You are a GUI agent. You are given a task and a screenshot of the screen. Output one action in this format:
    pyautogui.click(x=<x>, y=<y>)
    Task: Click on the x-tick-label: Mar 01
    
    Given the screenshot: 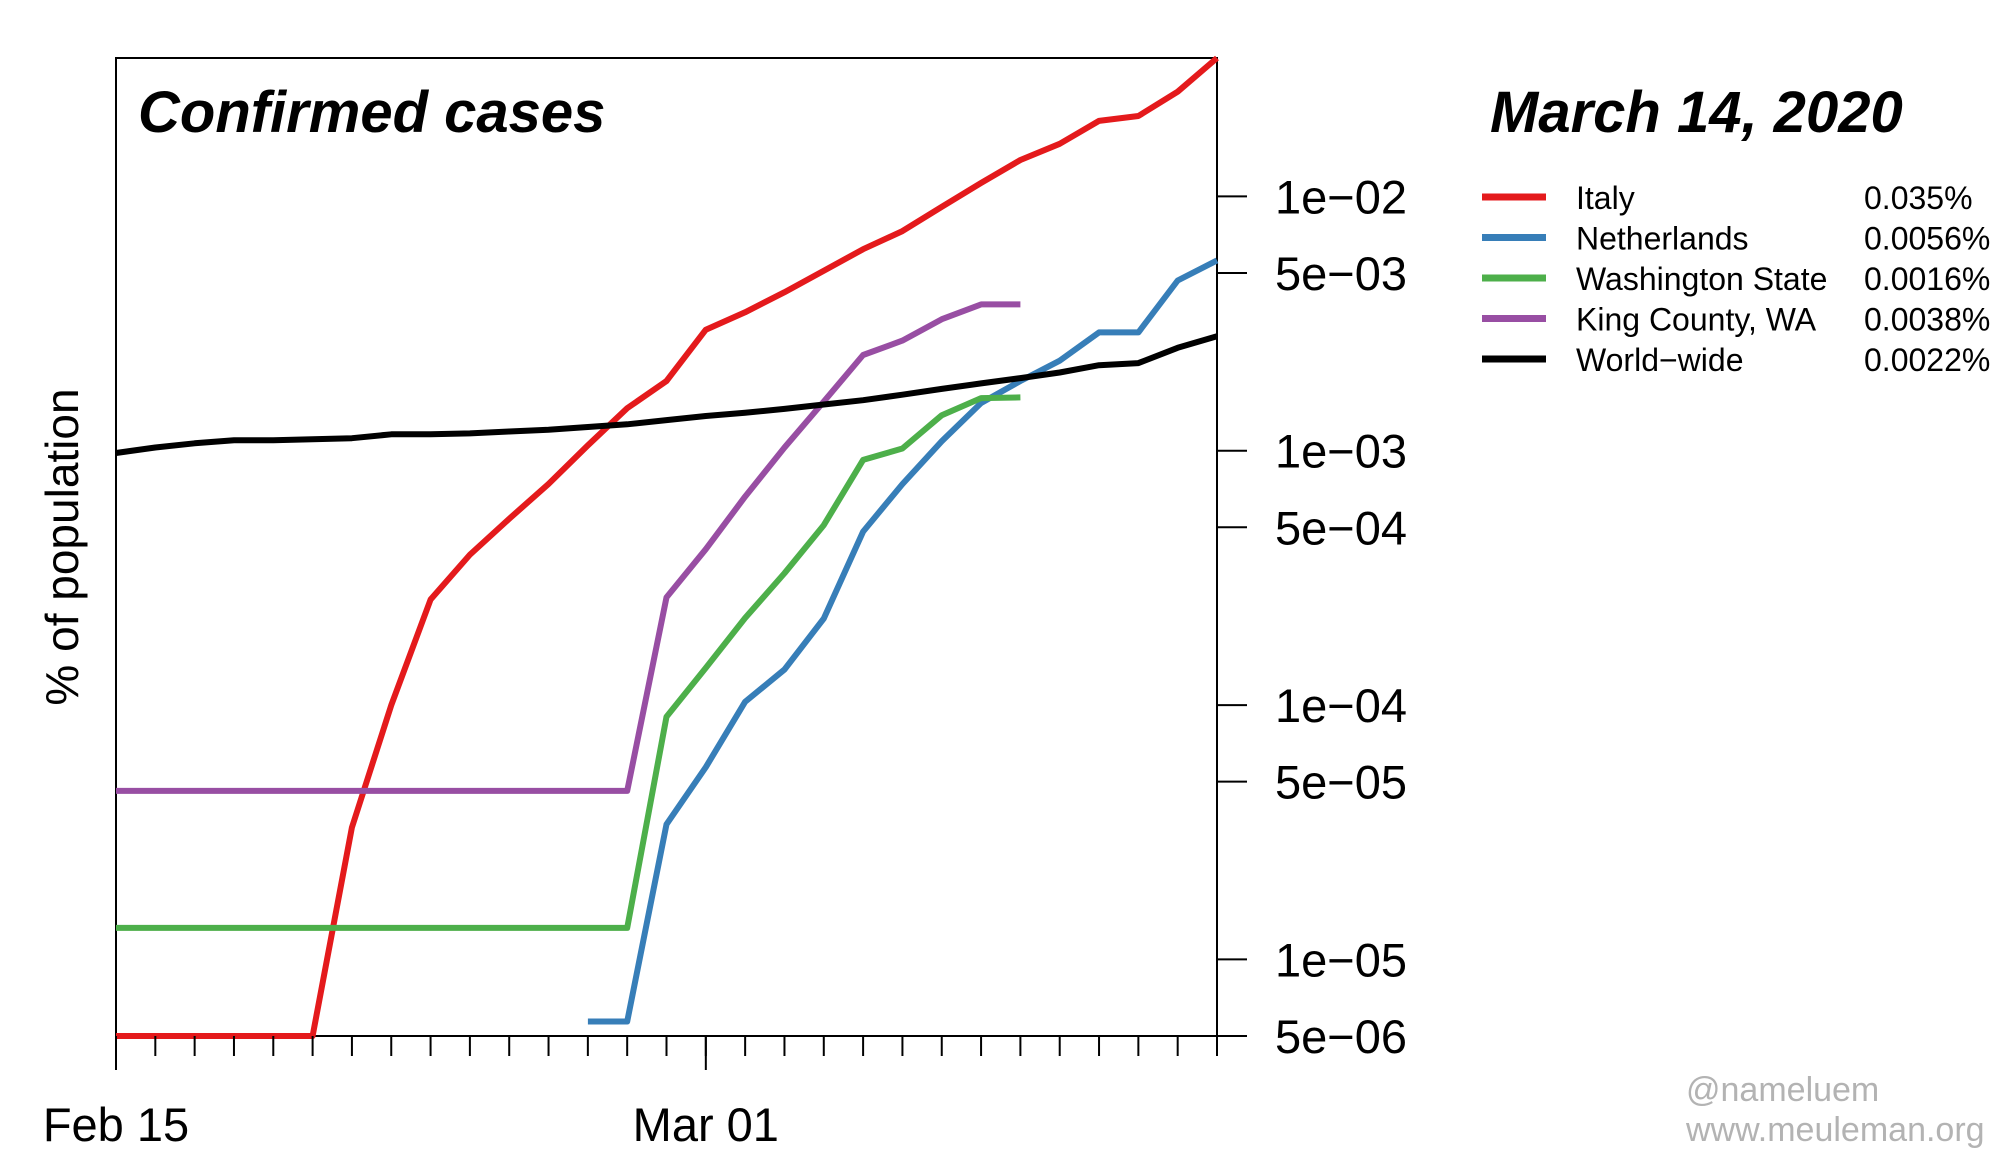 What is the action you would take?
    pyautogui.click(x=706, y=1124)
    